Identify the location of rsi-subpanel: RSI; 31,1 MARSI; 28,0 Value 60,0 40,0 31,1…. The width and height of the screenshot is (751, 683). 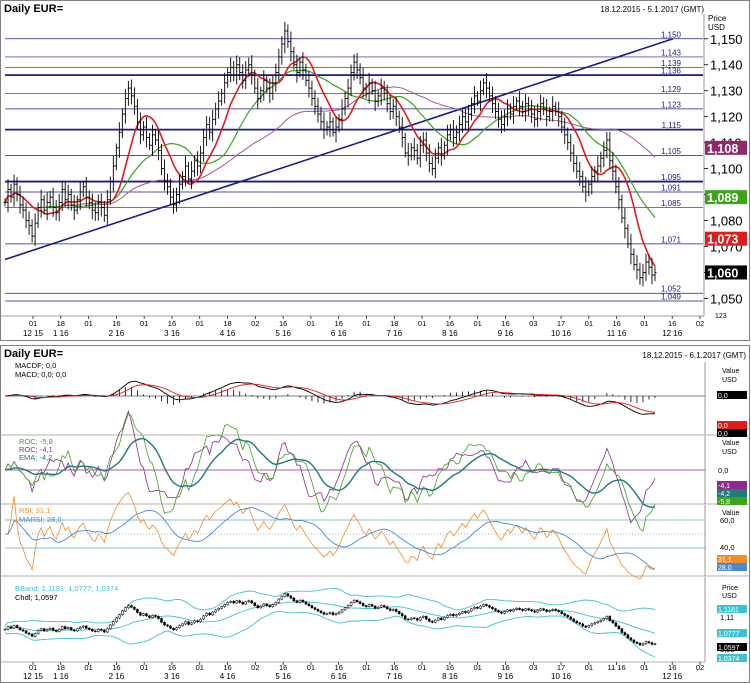
(375, 535).